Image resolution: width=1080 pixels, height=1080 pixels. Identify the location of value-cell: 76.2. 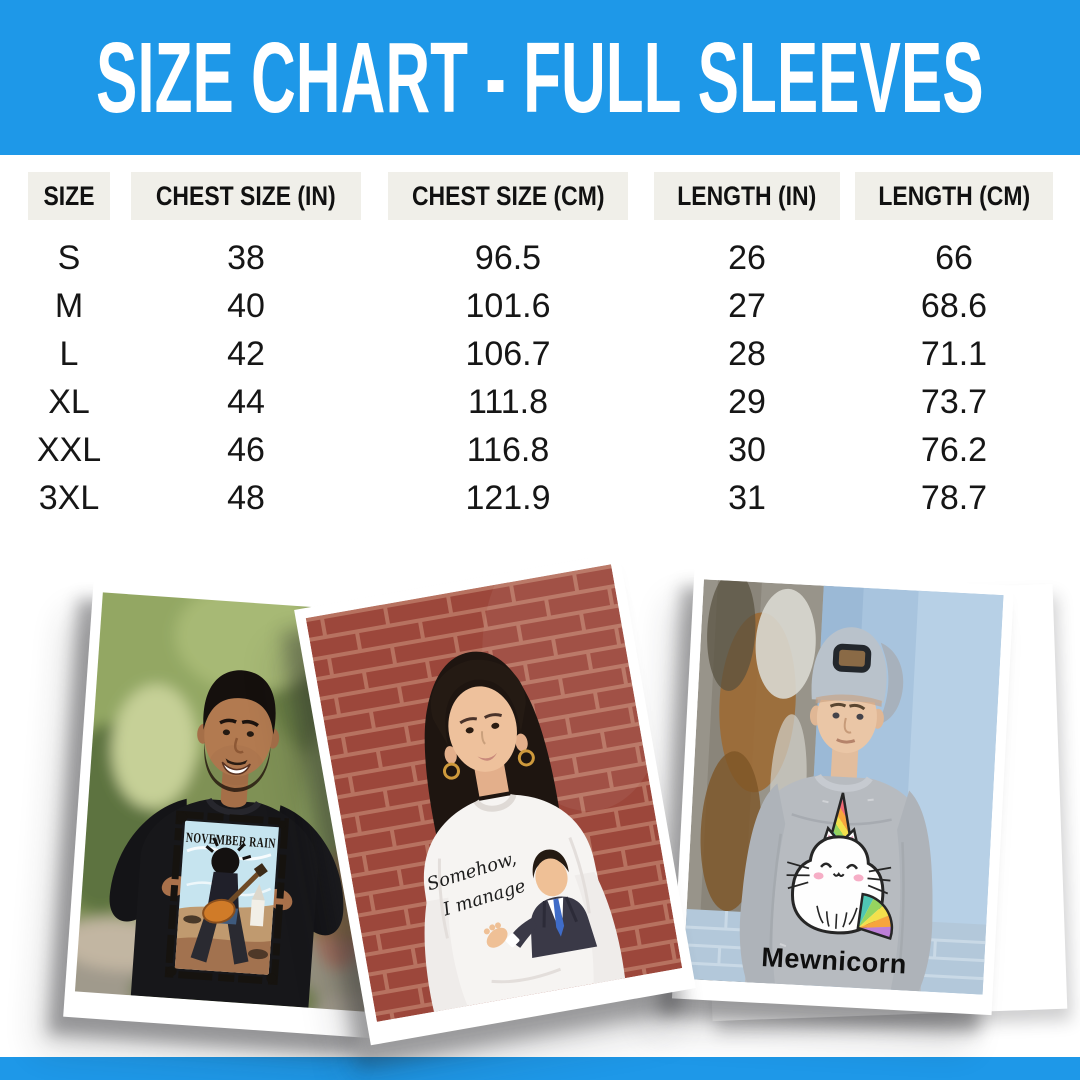
(954, 449).